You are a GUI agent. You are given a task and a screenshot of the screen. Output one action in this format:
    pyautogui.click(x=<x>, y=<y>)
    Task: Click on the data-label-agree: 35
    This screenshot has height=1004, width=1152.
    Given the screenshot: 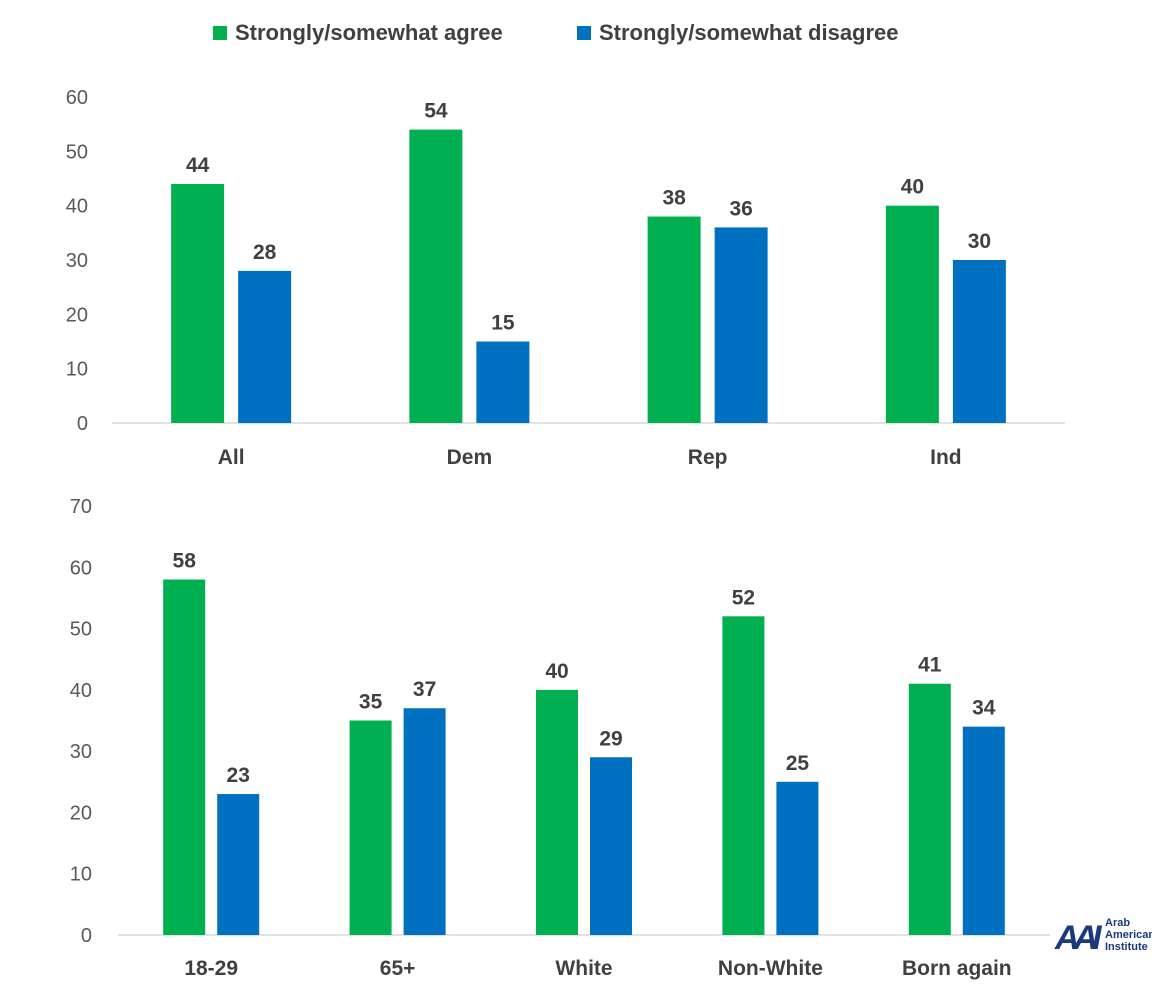 What is the action you would take?
    pyautogui.click(x=371, y=702)
    